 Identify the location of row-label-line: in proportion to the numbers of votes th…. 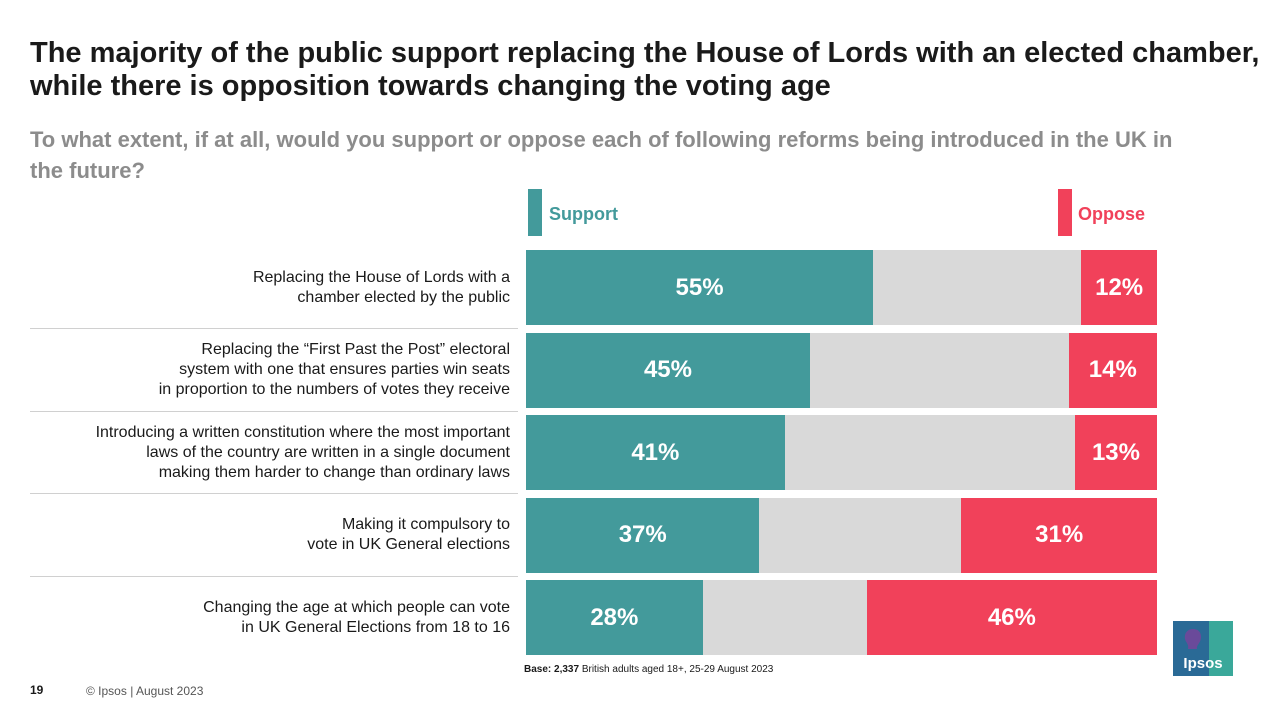
(334, 389).